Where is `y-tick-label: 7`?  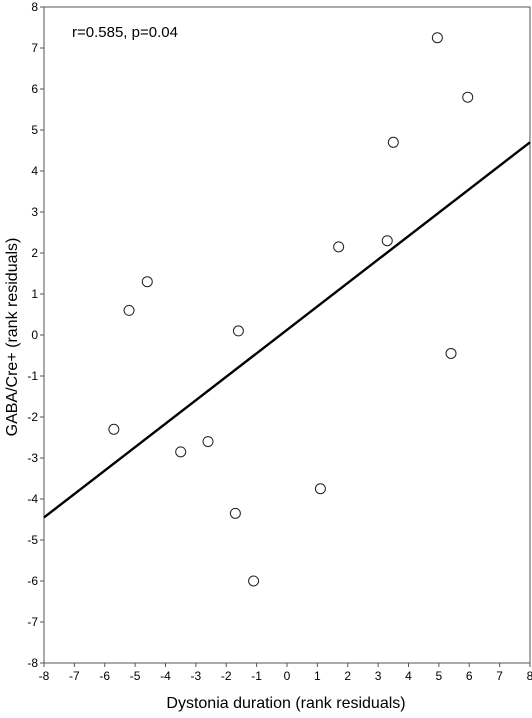
y-tick-label: 7 is located at coordinates (34, 48).